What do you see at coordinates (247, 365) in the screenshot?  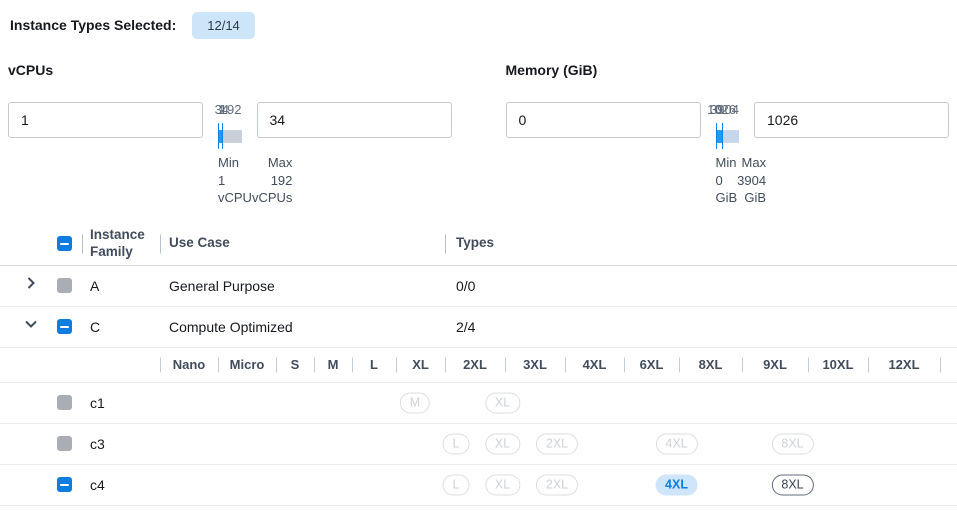 I see `size-column-label: Micro` at bounding box center [247, 365].